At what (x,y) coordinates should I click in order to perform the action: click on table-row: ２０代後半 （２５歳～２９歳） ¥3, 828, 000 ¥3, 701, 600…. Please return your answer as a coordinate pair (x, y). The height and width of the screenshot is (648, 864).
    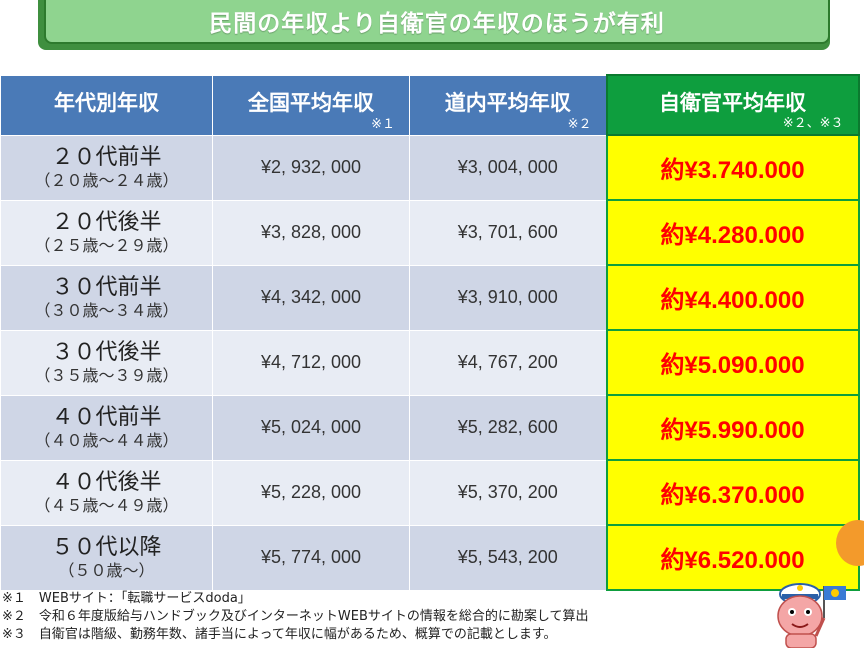
    Looking at the image, I should click on (430, 232).